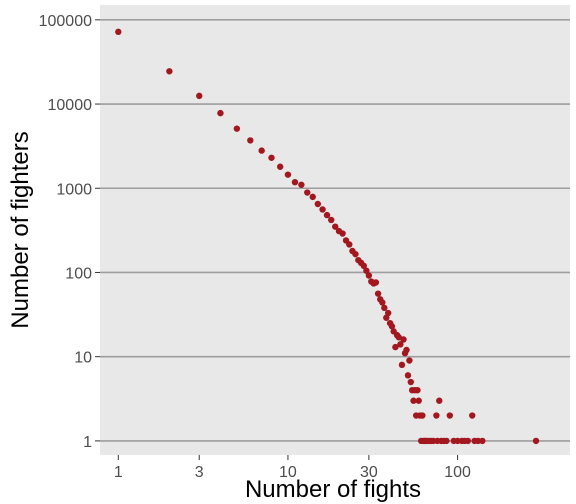  Describe the element at coordinates (288, 472) in the screenshot. I see `x-tick-label: 10` at that location.